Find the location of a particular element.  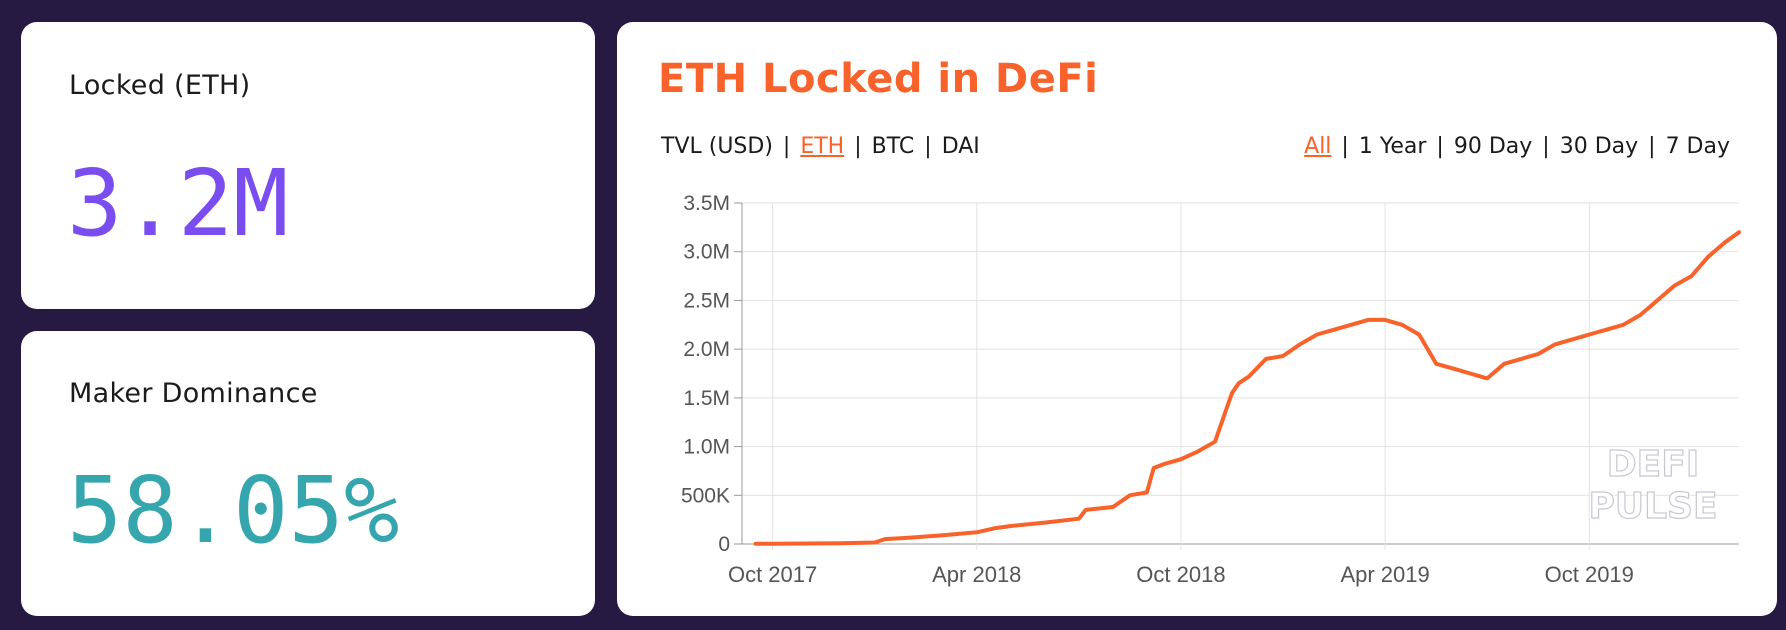

range-option-7-day: 7 Day is located at coordinates (1697, 146).